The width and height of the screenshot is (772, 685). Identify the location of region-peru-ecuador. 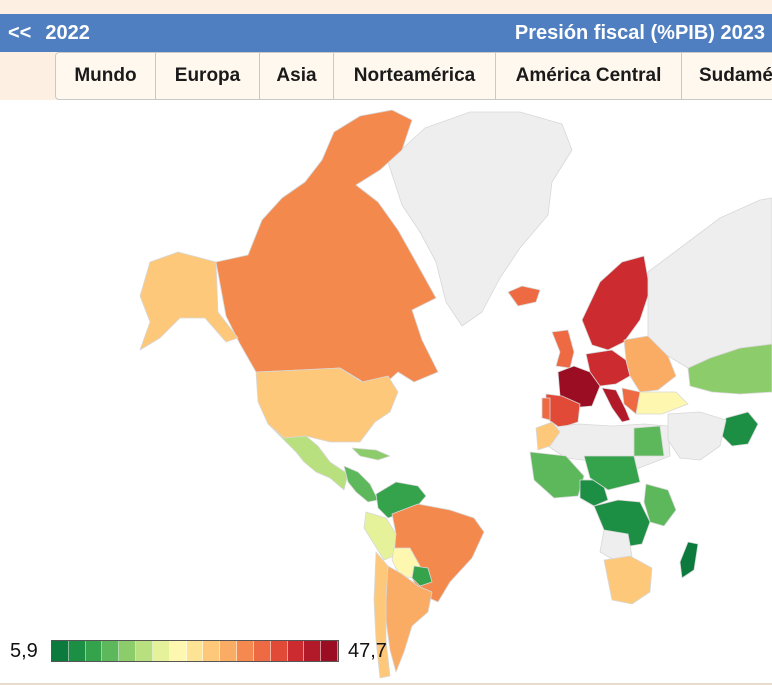
(380, 536).